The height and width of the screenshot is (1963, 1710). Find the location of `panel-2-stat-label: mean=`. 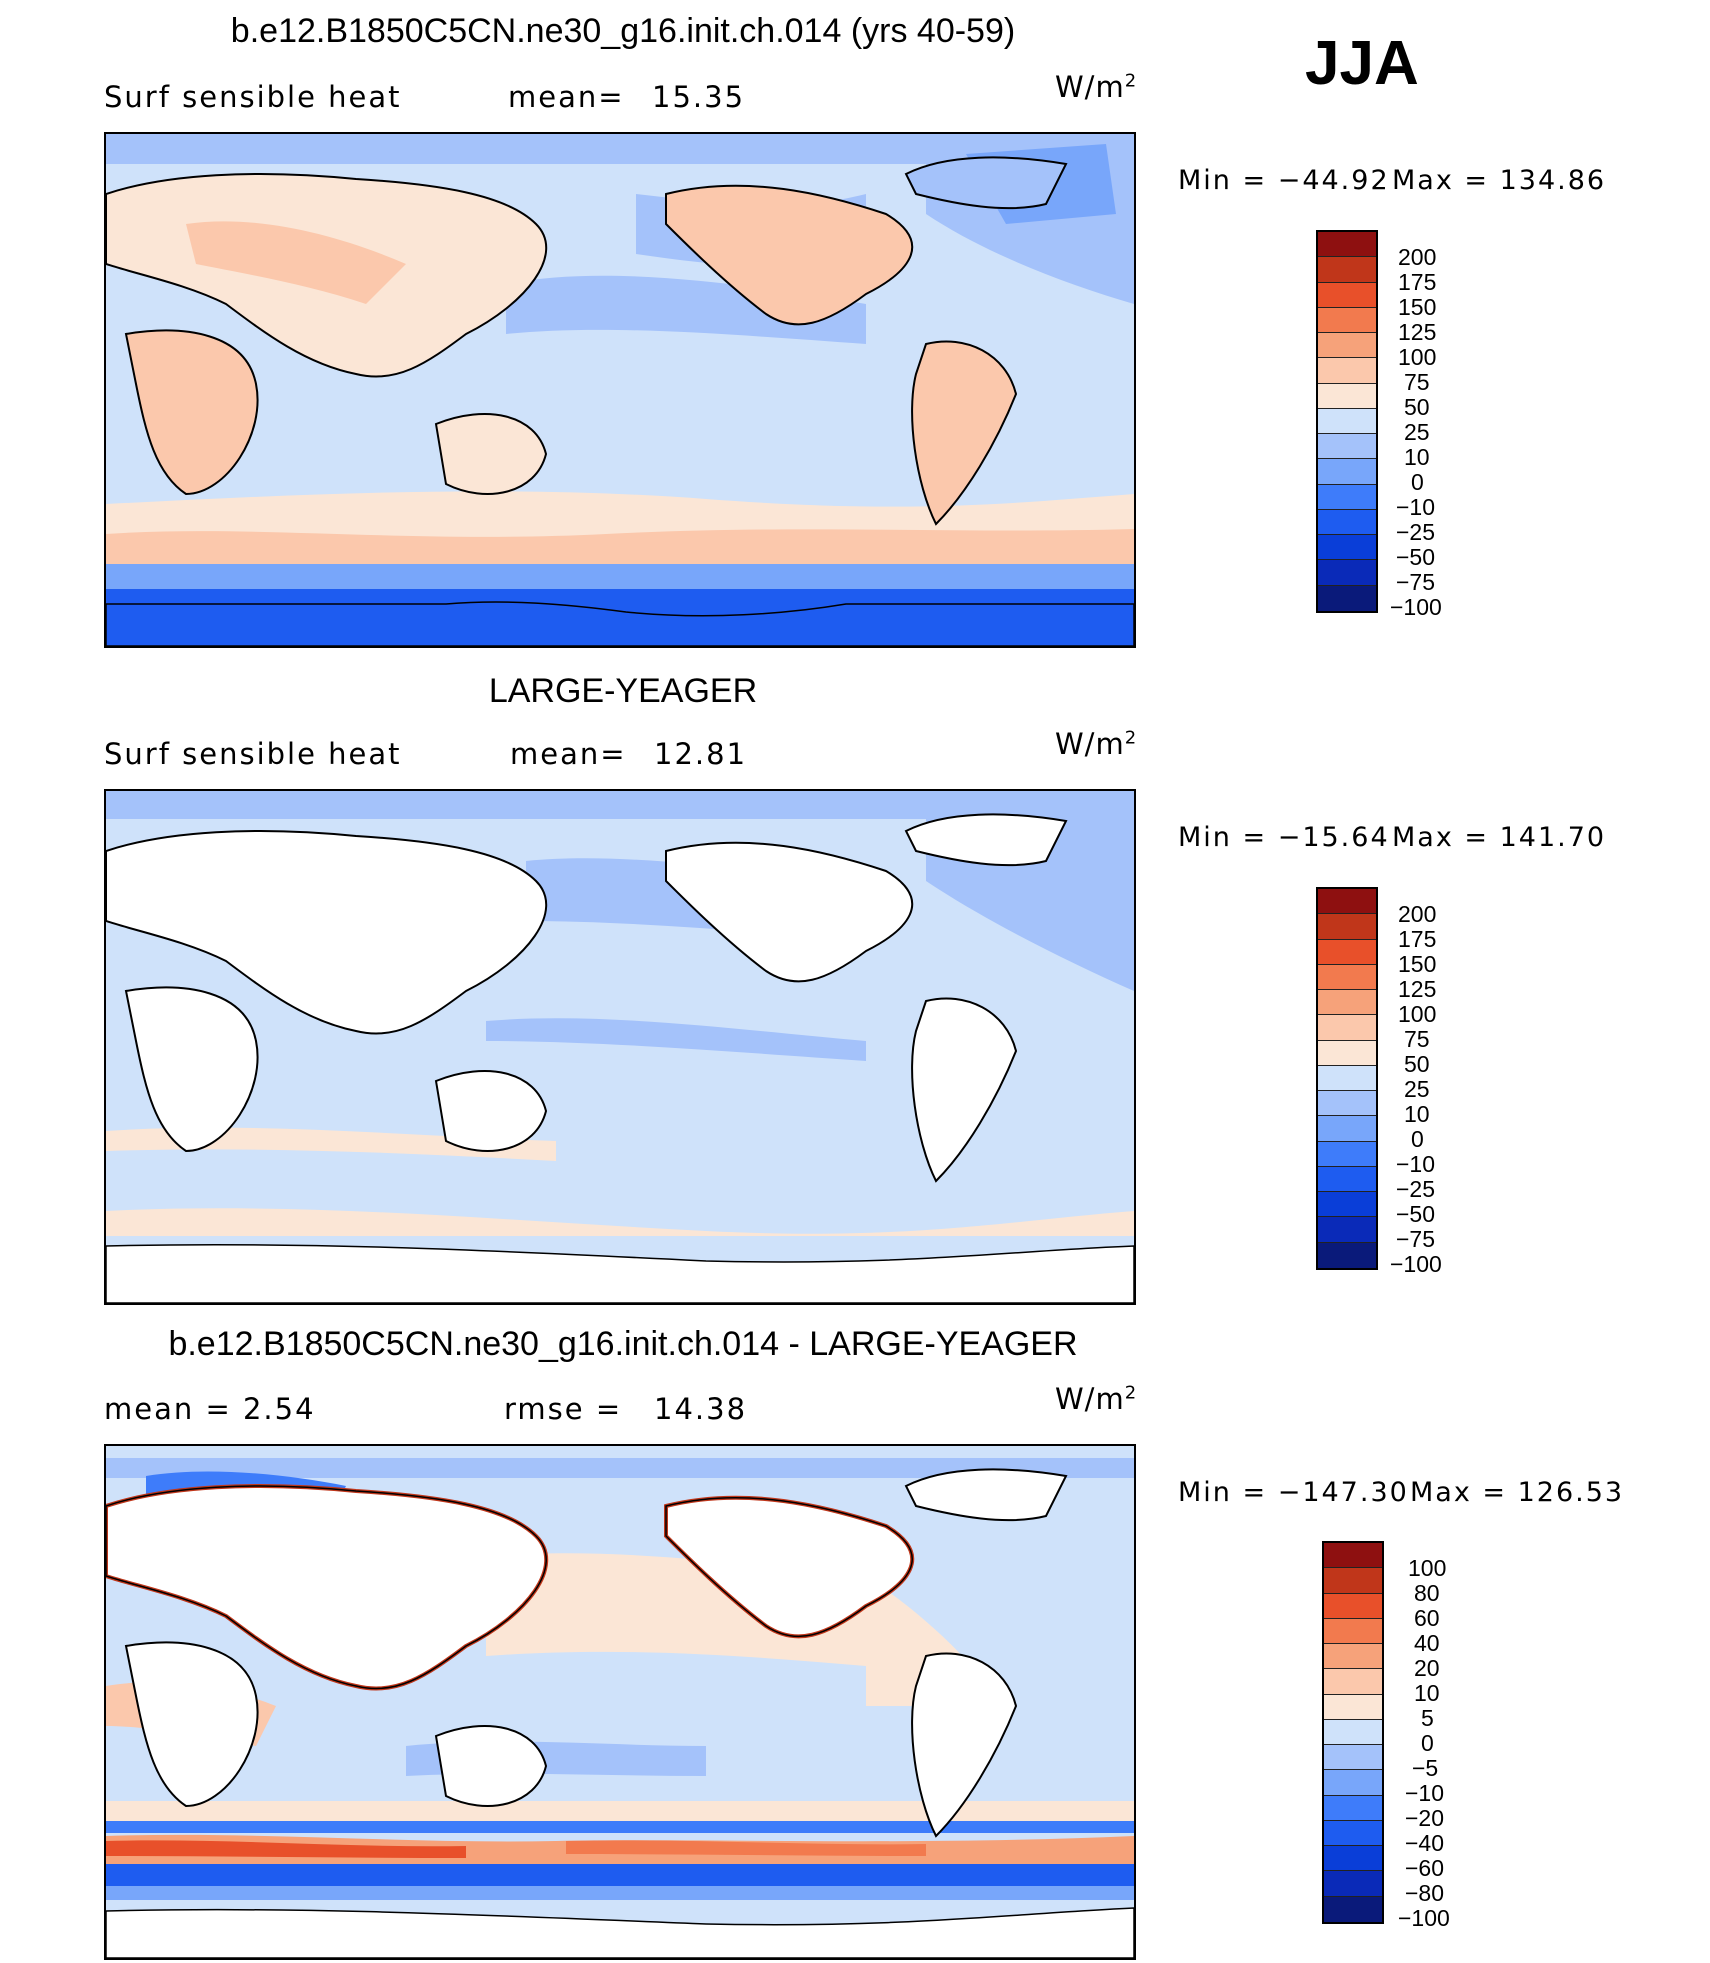

panel-2-stat-label: mean= is located at coordinates (568, 754).